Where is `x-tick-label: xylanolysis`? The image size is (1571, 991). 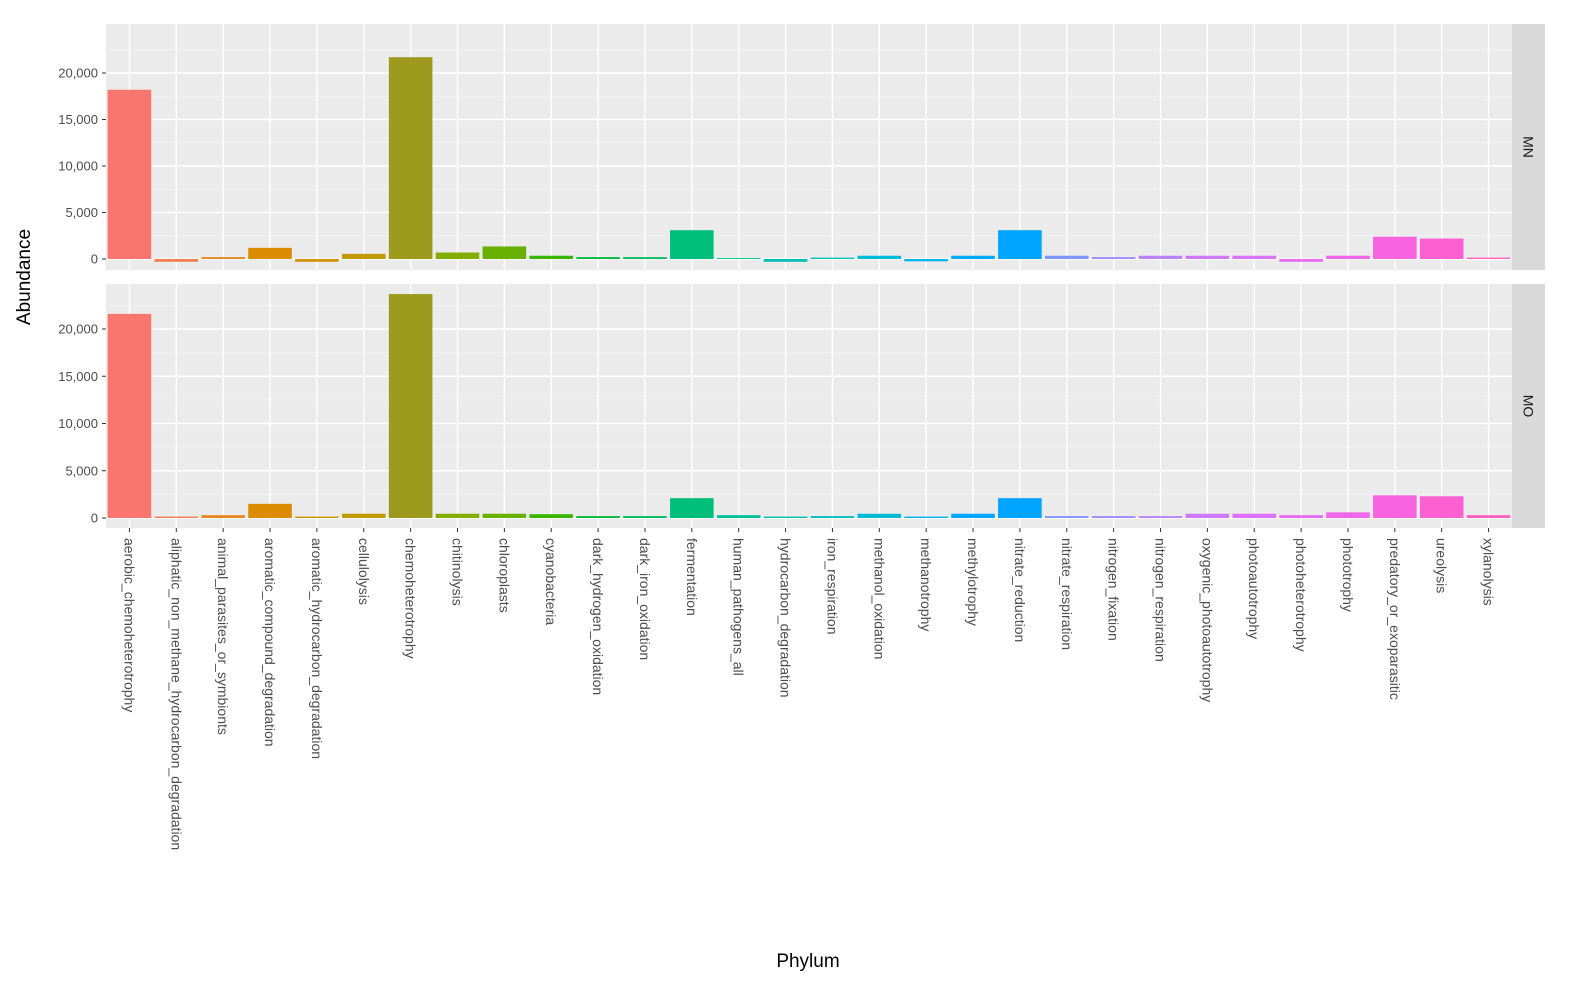 x-tick-label: xylanolysis is located at coordinates (1489, 572).